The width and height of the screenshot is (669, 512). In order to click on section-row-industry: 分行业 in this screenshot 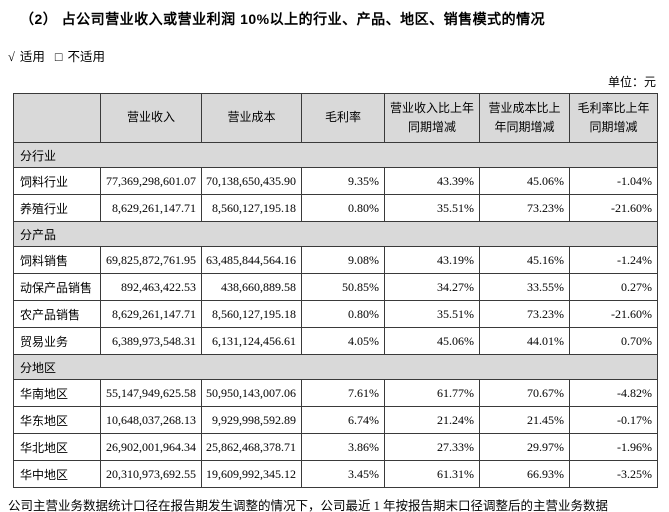, I will do `click(335, 155)`.